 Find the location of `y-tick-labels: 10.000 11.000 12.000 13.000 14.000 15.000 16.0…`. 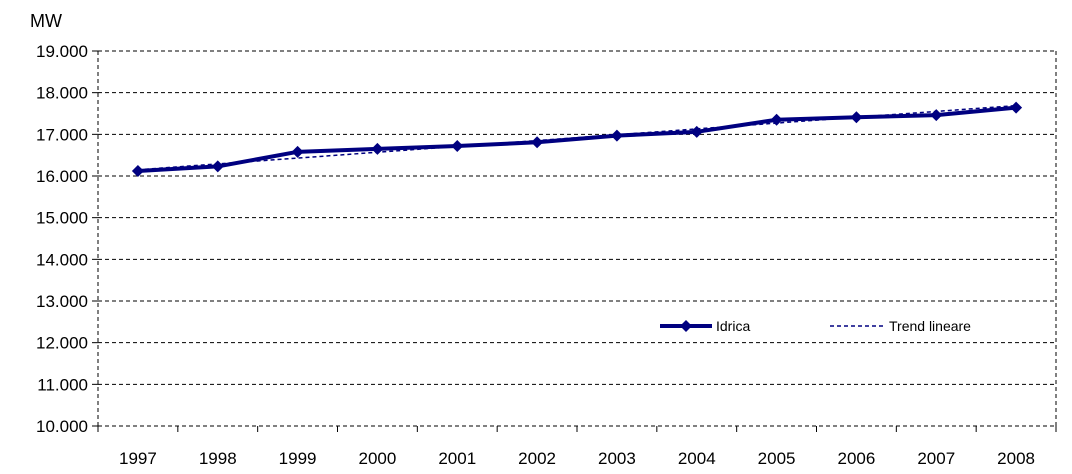

y-tick-labels: 10.000 11.000 12.000 13.000 14.000 15.000 16.0… is located at coordinates (62, 239).